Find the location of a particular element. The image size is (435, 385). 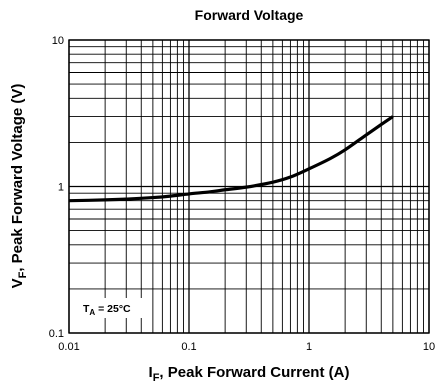

x-tick-label: 1 is located at coordinates (309, 347).